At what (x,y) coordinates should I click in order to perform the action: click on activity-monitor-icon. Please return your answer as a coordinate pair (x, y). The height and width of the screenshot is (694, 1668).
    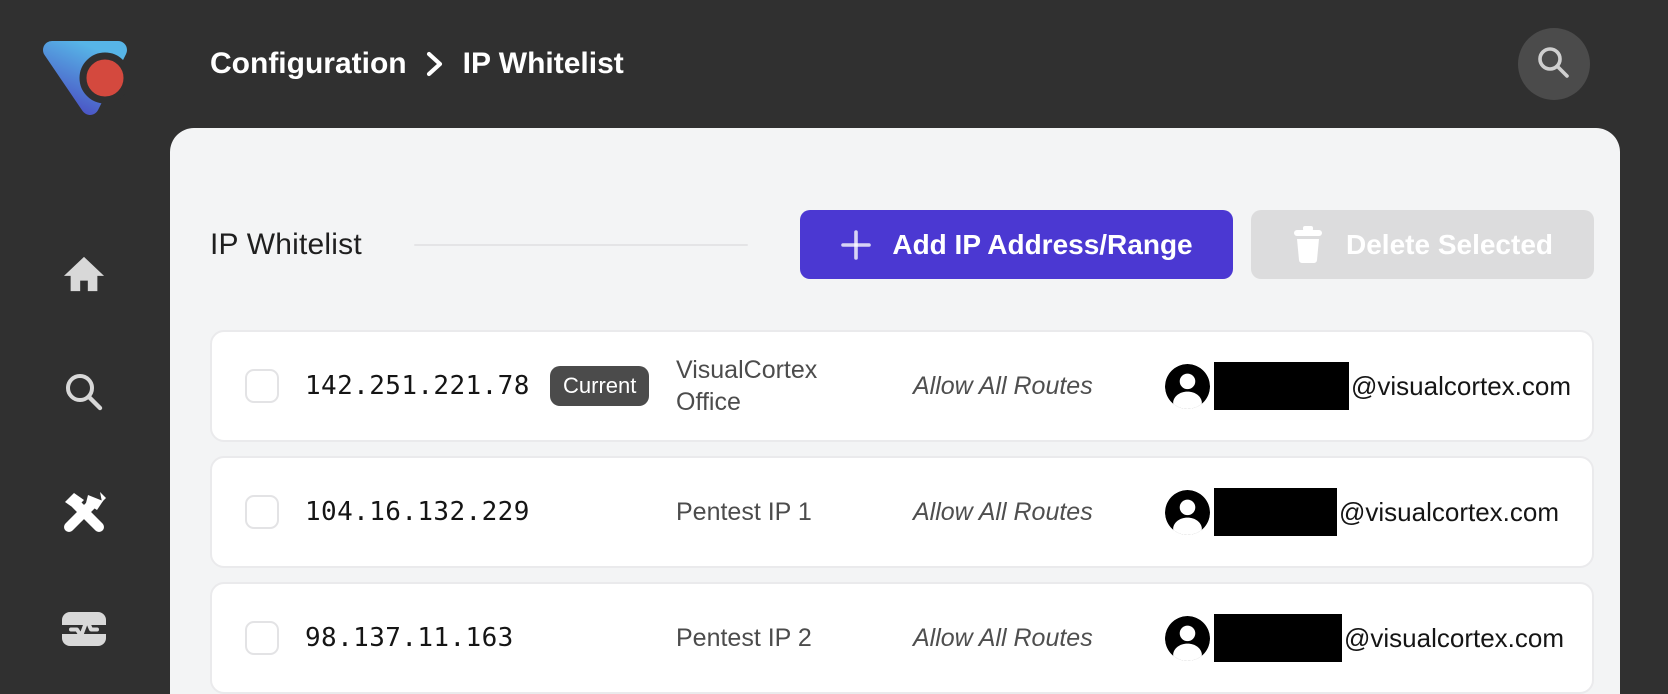
    Looking at the image, I should click on (84, 630).